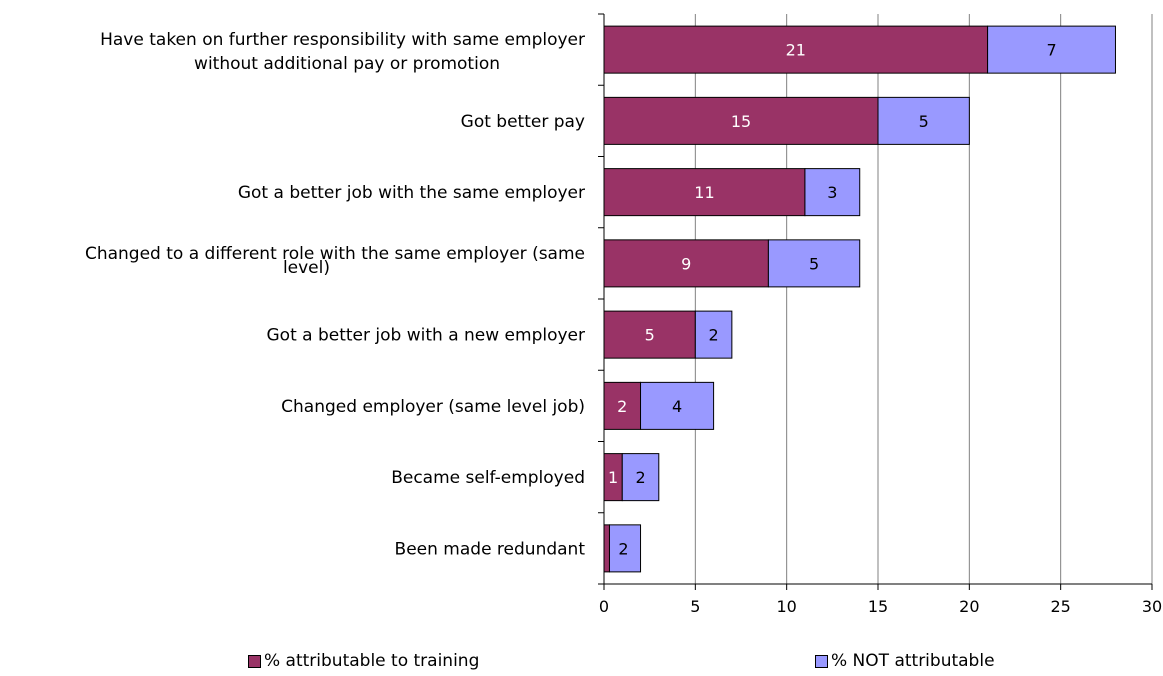  What do you see at coordinates (1060, 606) in the screenshot?
I see `x-tick-label: 25` at bounding box center [1060, 606].